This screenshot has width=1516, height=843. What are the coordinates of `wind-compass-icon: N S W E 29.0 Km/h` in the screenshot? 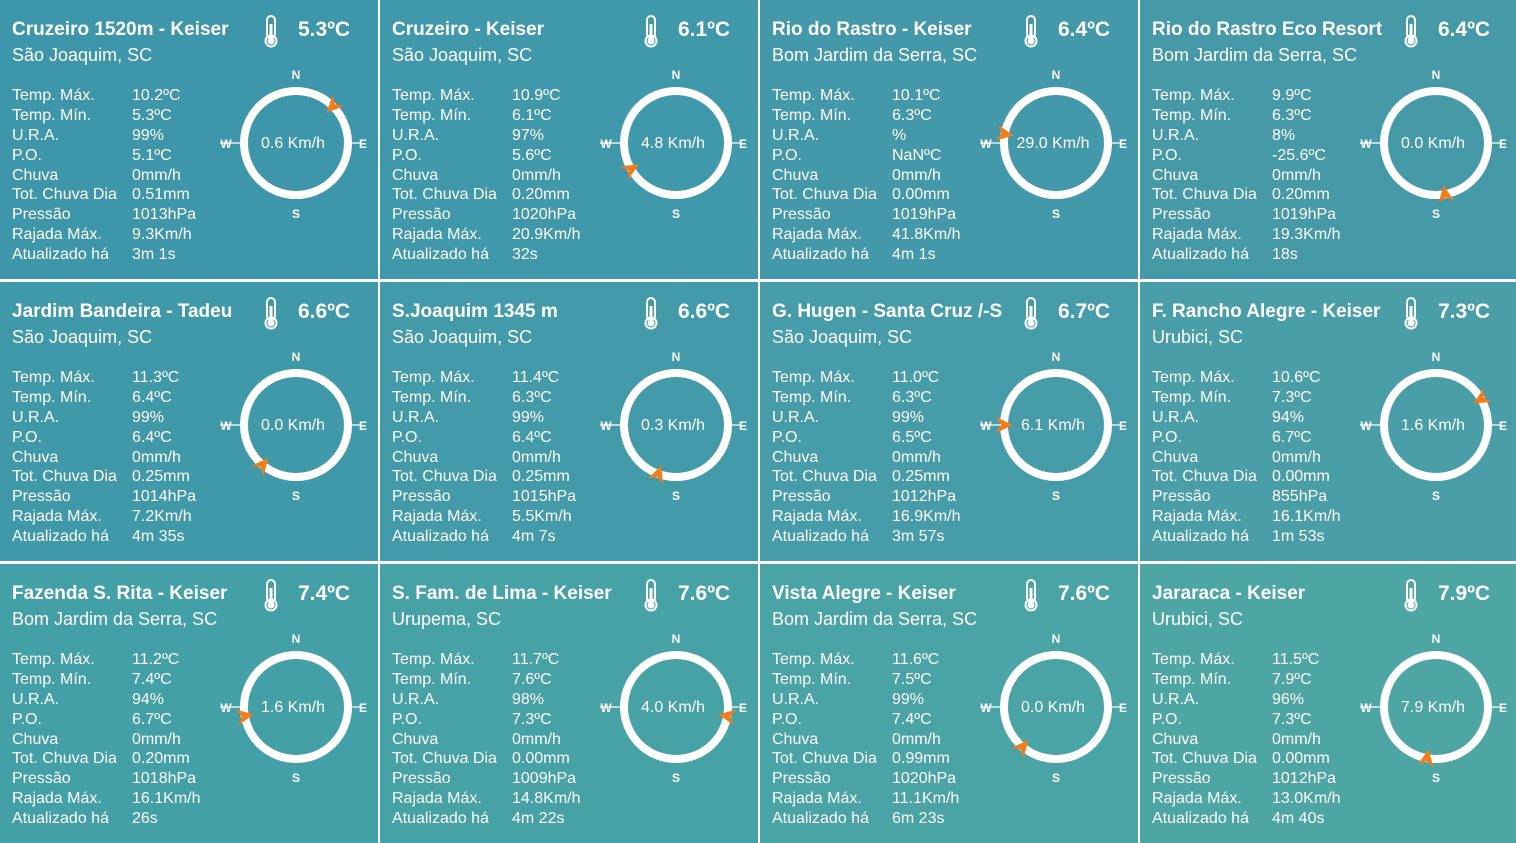 It's located at (1053, 144).